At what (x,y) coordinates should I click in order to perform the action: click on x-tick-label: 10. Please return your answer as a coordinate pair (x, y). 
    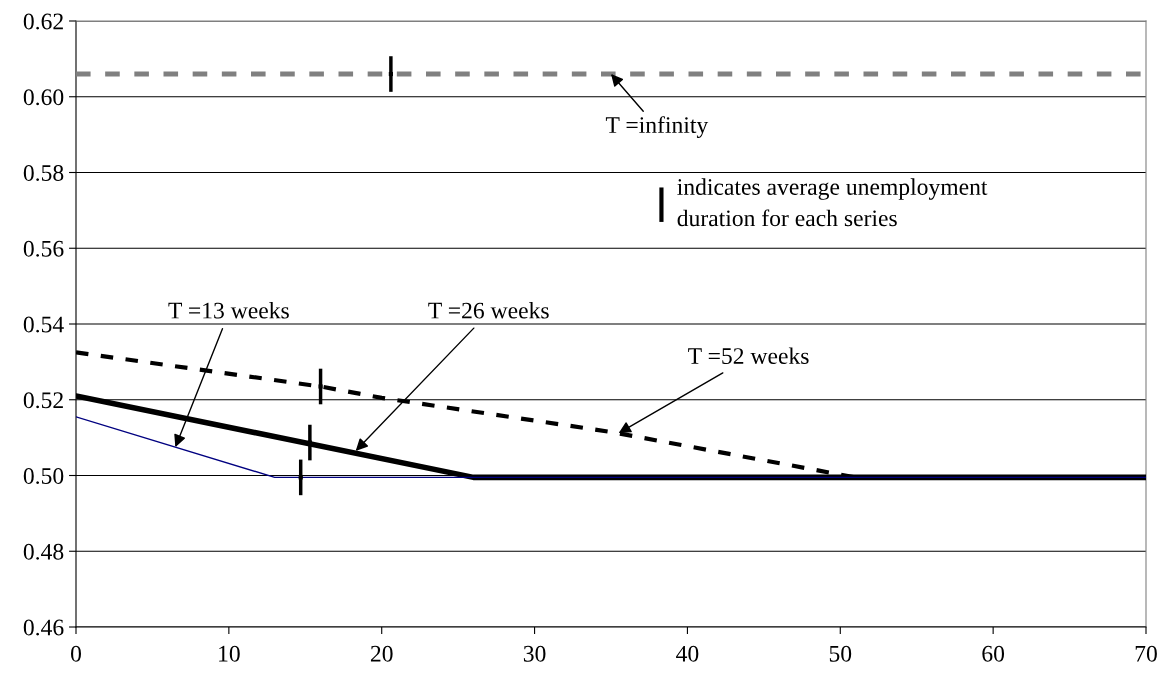
    Looking at the image, I should click on (229, 653).